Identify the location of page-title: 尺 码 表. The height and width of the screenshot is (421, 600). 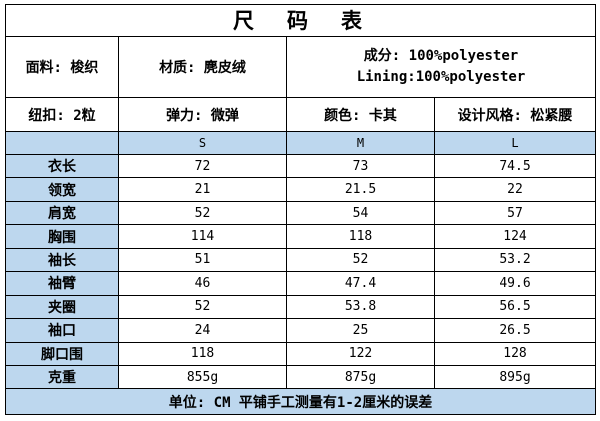
(300, 20).